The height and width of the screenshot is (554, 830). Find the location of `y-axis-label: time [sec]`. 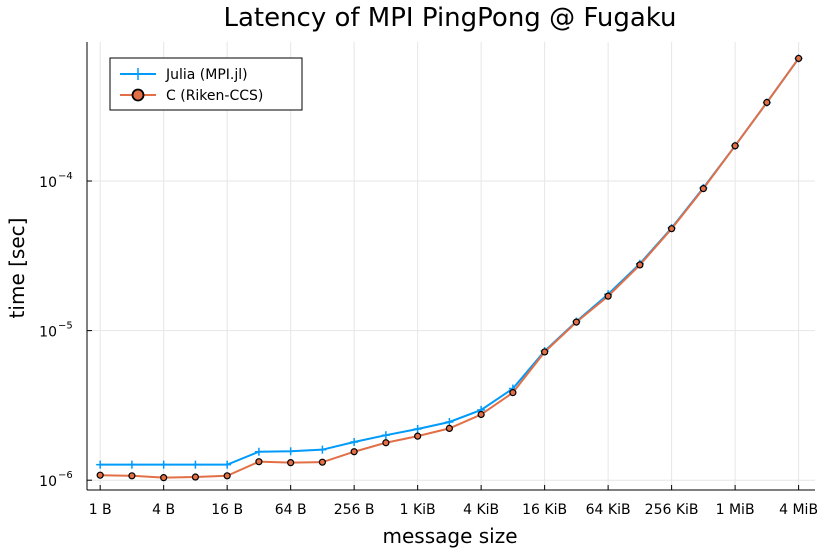

y-axis-label: time [sec] is located at coordinates (17, 268).